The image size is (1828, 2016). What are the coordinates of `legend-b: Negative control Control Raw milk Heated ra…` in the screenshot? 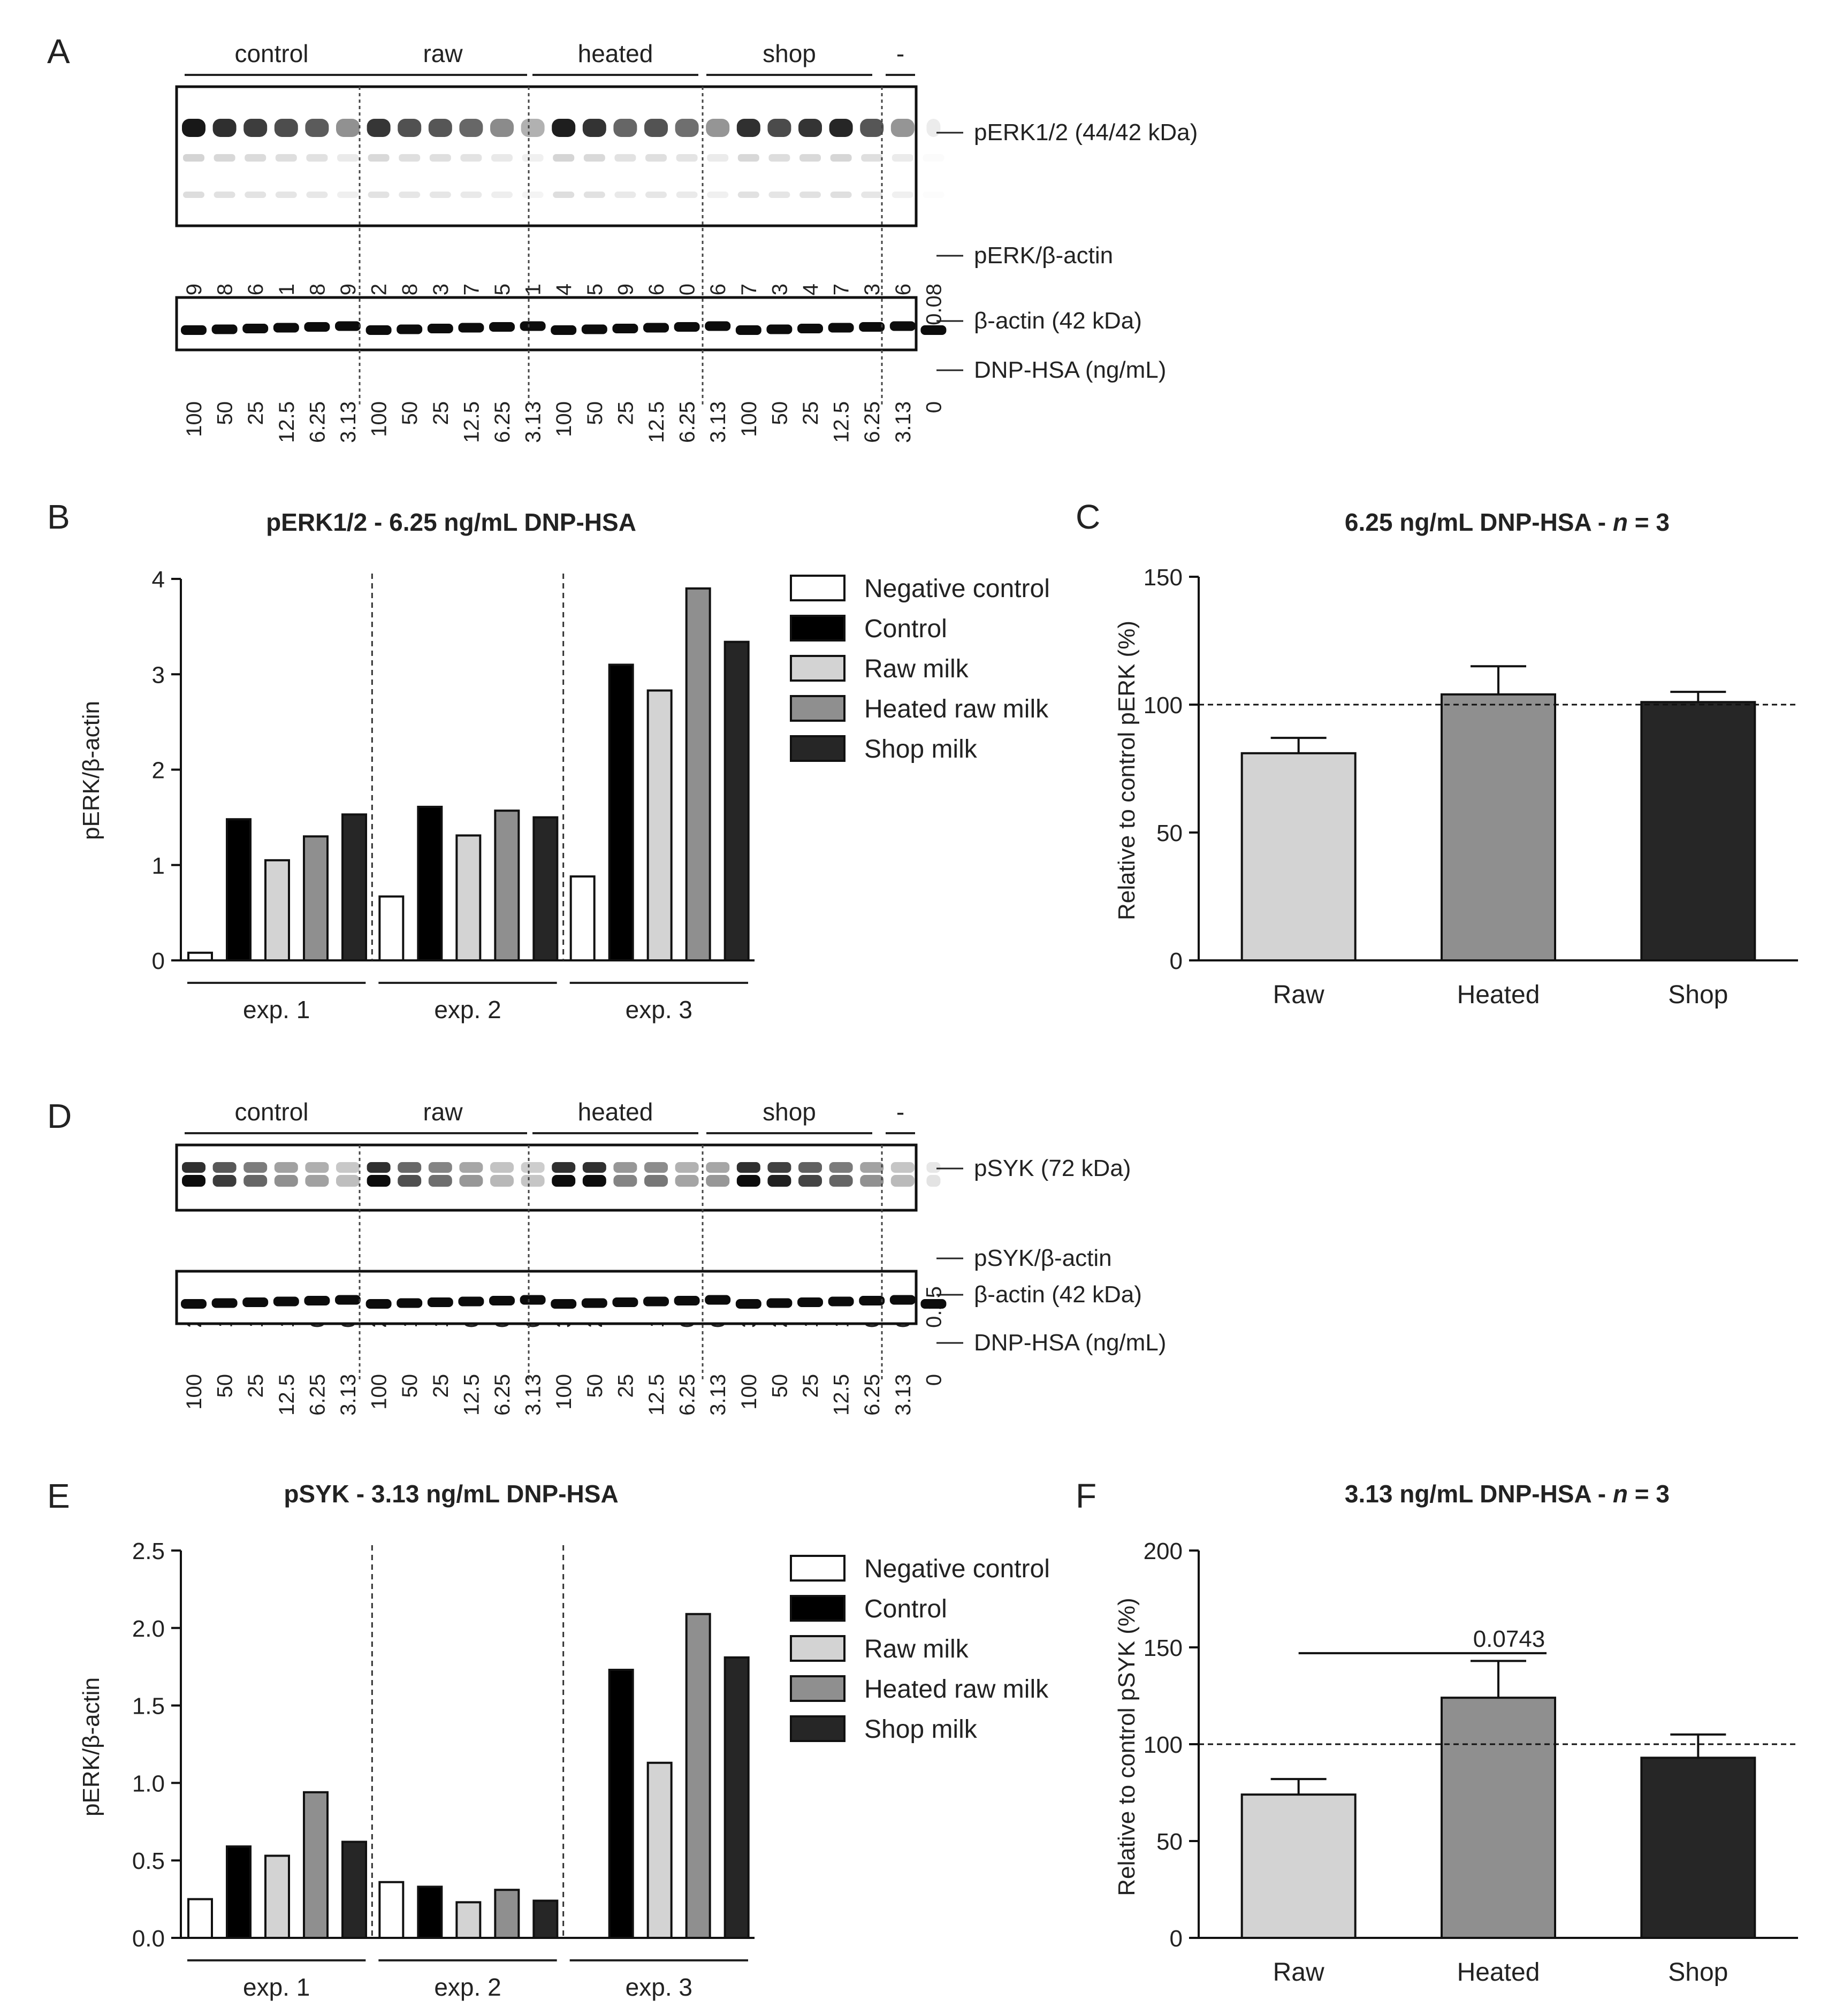 It's located at (920, 669).